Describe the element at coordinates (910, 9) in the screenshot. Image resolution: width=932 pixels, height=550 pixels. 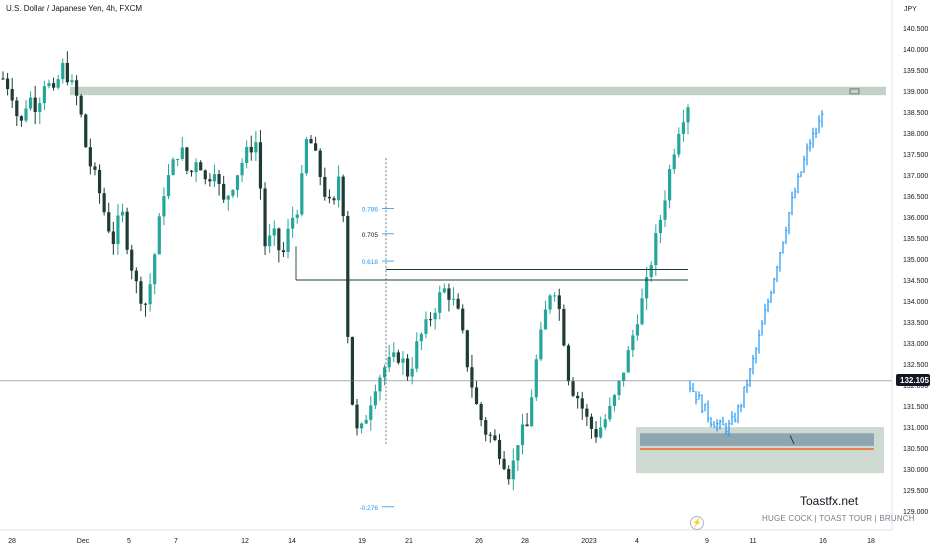
I see `axis-unit-label: JPY` at that location.